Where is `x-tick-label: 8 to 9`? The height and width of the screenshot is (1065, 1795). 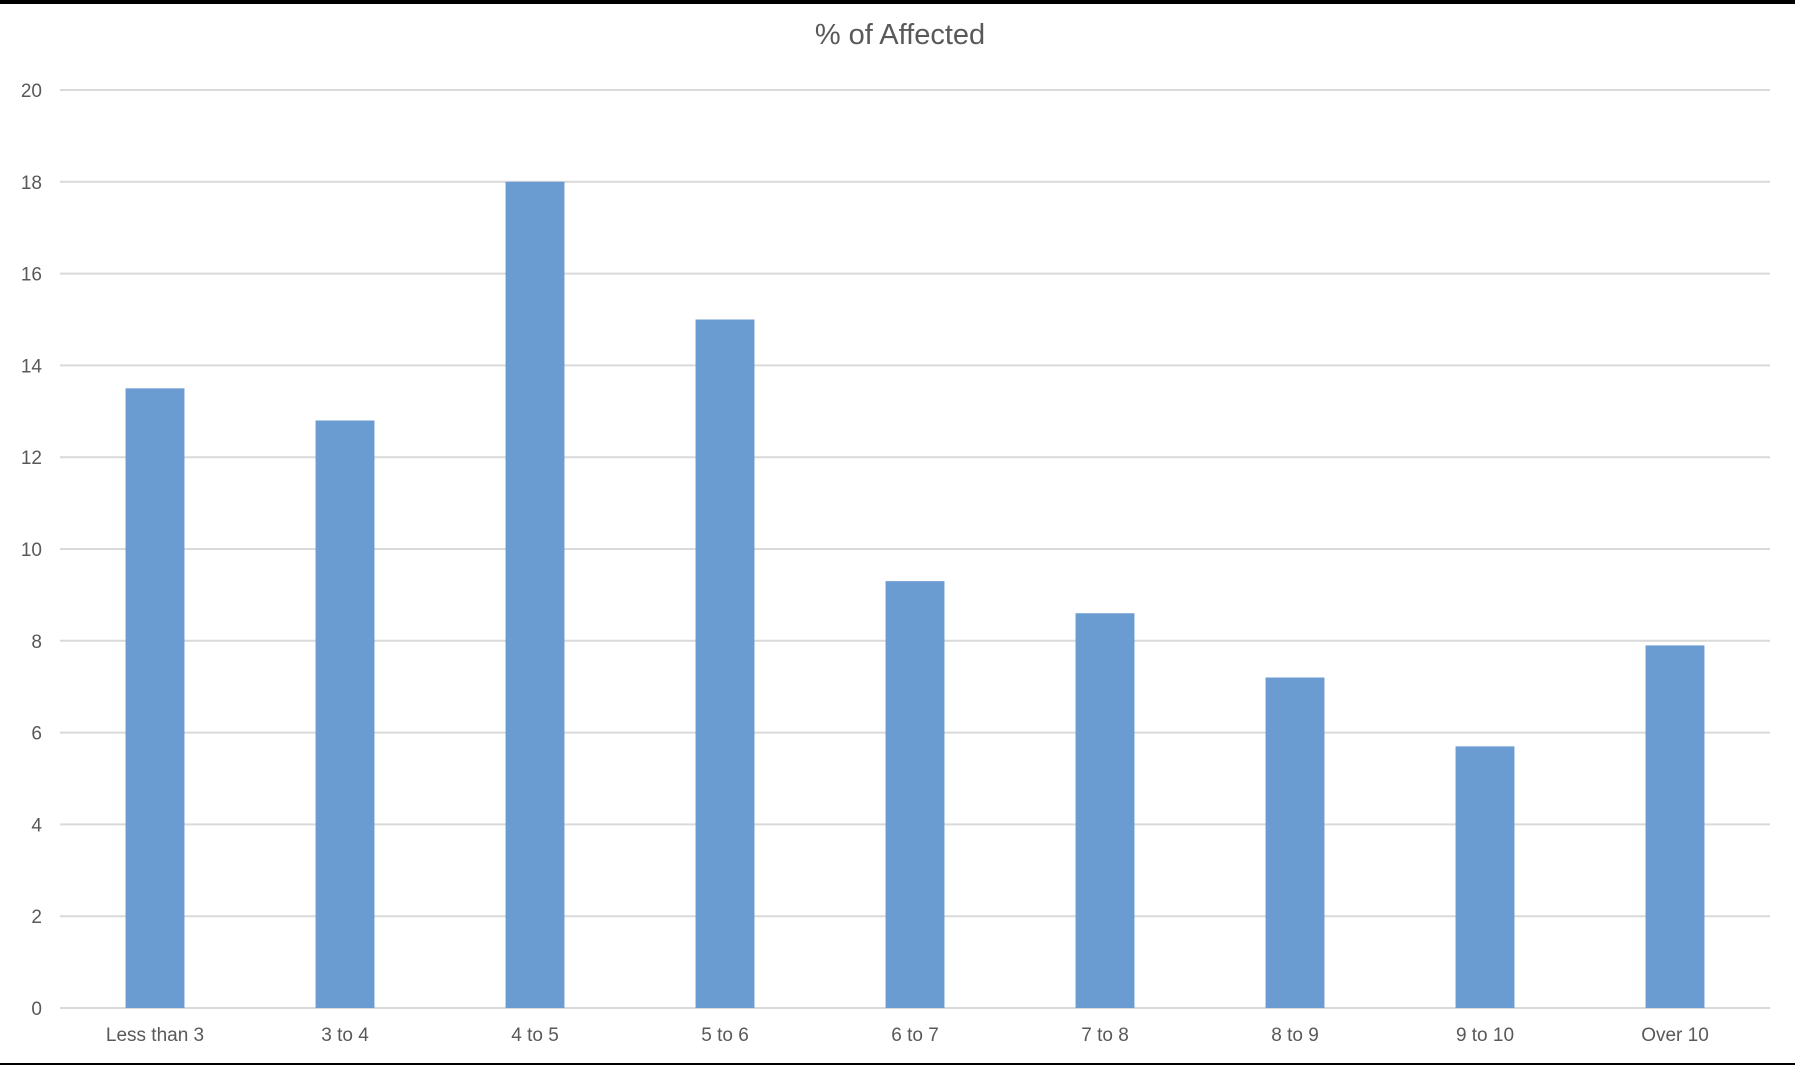
x-tick-label: 8 to 9 is located at coordinates (1295, 1035).